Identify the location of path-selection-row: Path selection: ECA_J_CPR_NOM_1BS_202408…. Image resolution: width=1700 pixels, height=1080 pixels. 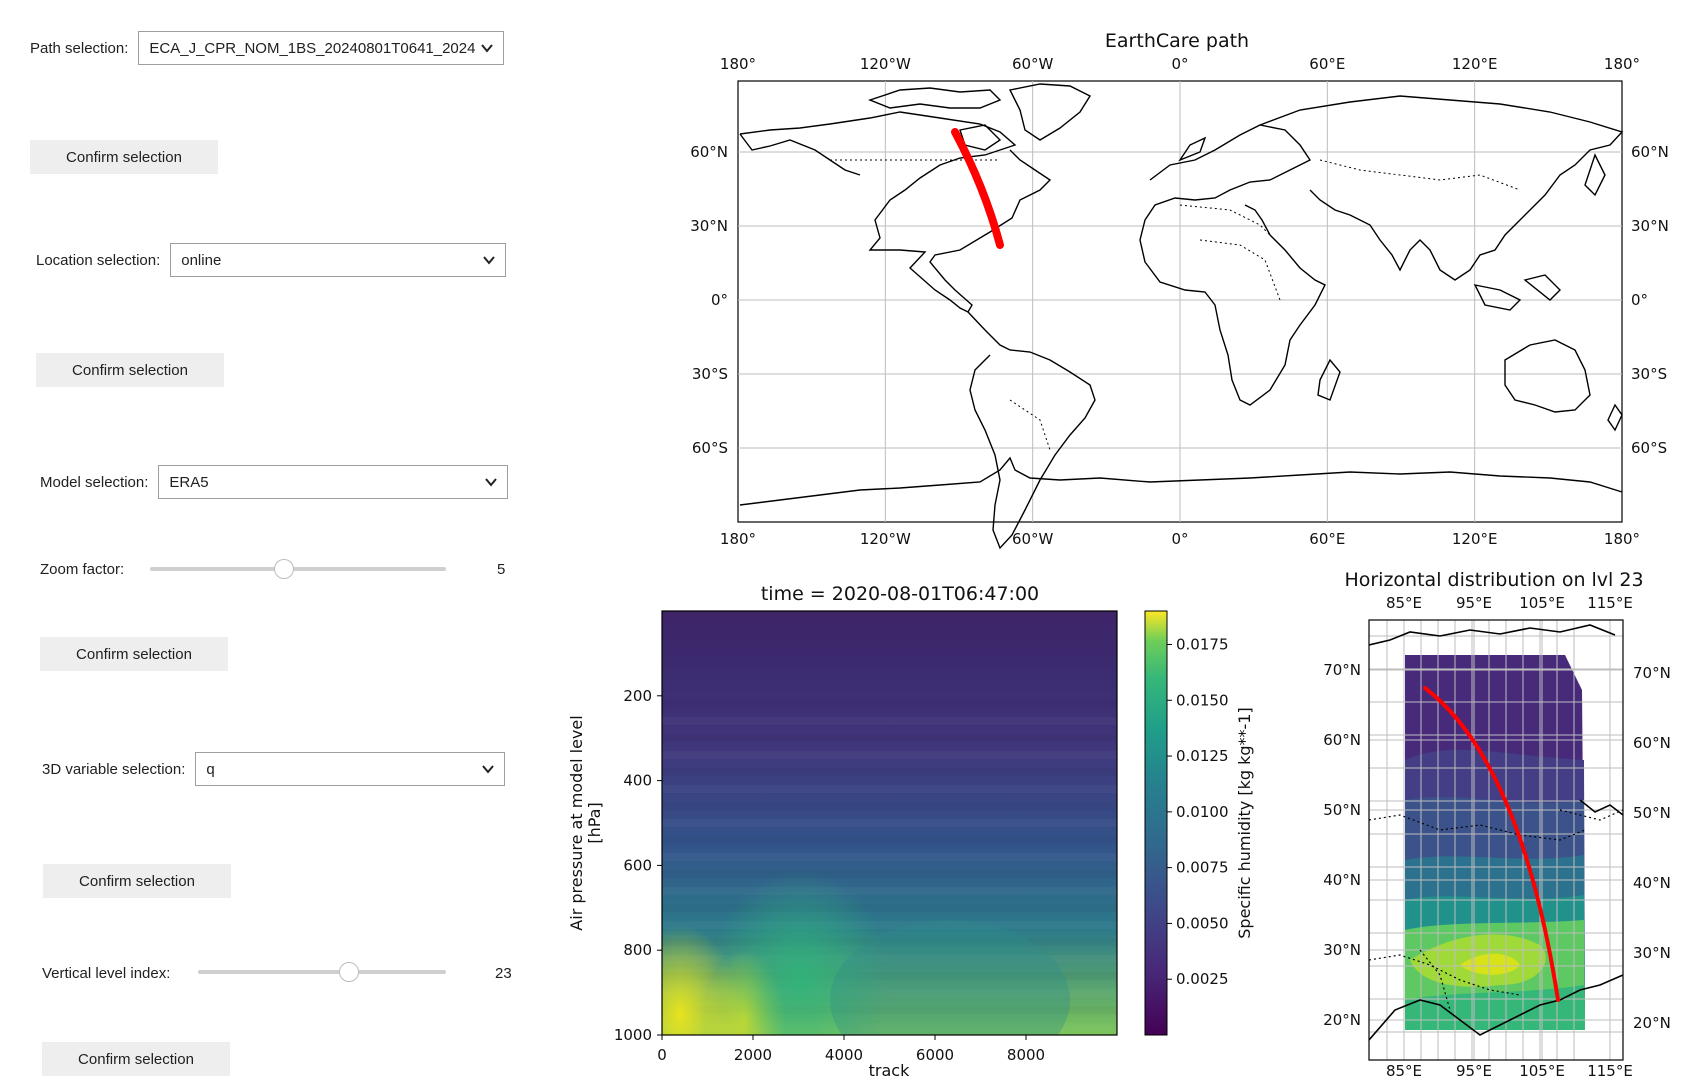
(267, 48).